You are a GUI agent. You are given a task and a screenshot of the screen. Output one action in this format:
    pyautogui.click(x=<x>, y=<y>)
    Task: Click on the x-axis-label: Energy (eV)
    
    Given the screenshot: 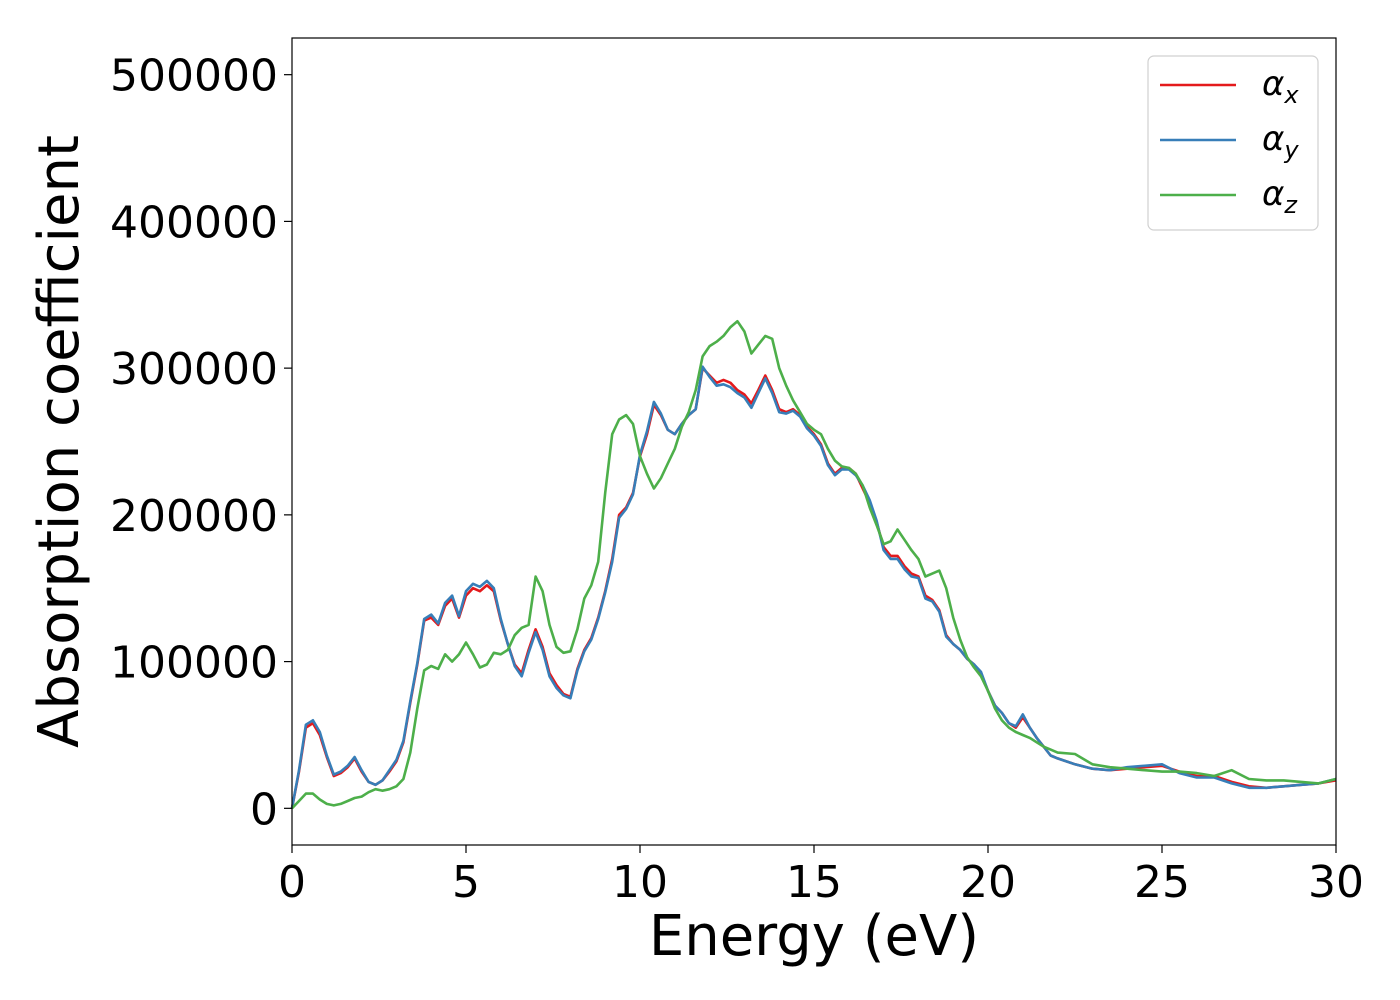 What is the action you would take?
    pyautogui.click(x=814, y=936)
    